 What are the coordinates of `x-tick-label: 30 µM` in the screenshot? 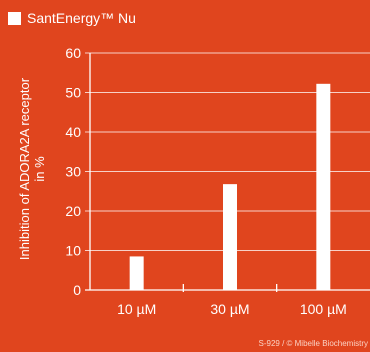 It's located at (229, 309).